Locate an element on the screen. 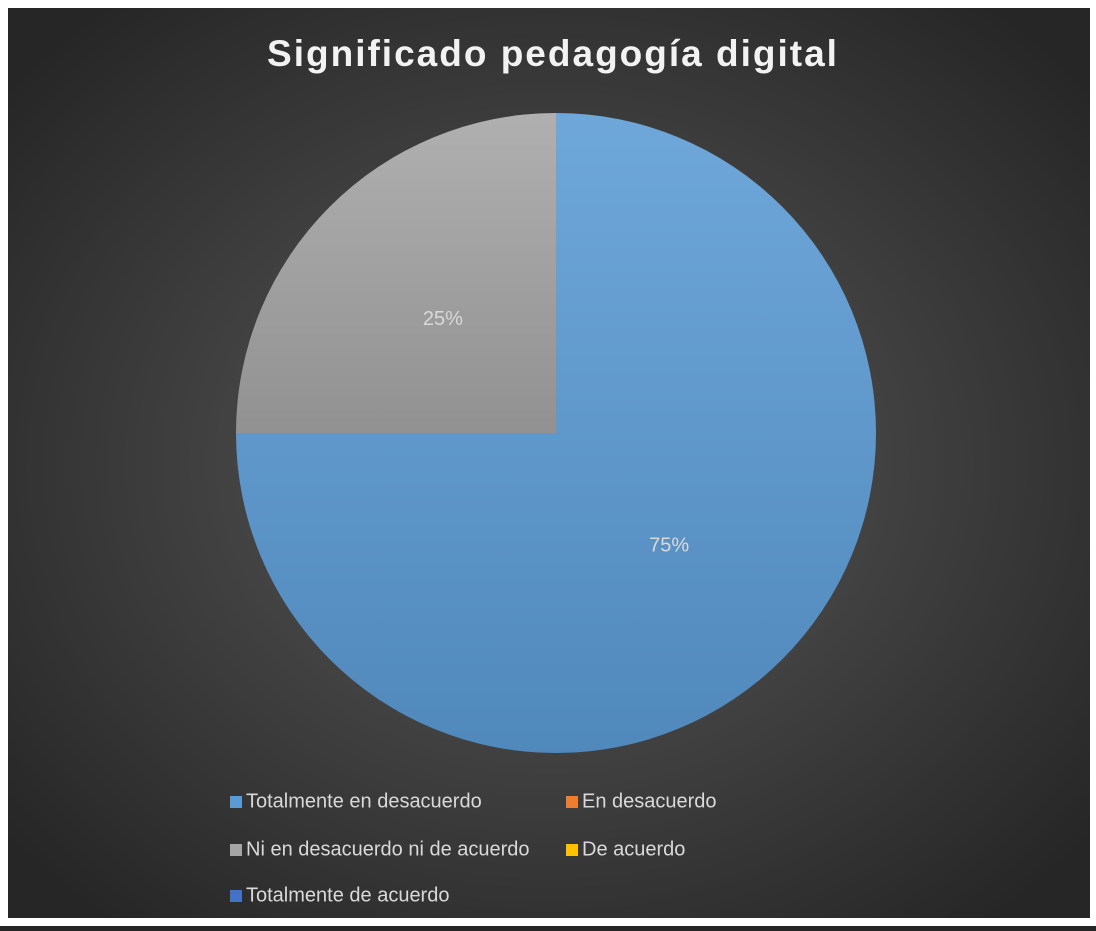 Image resolution: width=1096 pixels, height=931 pixels. data-label: 25% is located at coordinates (443, 319).